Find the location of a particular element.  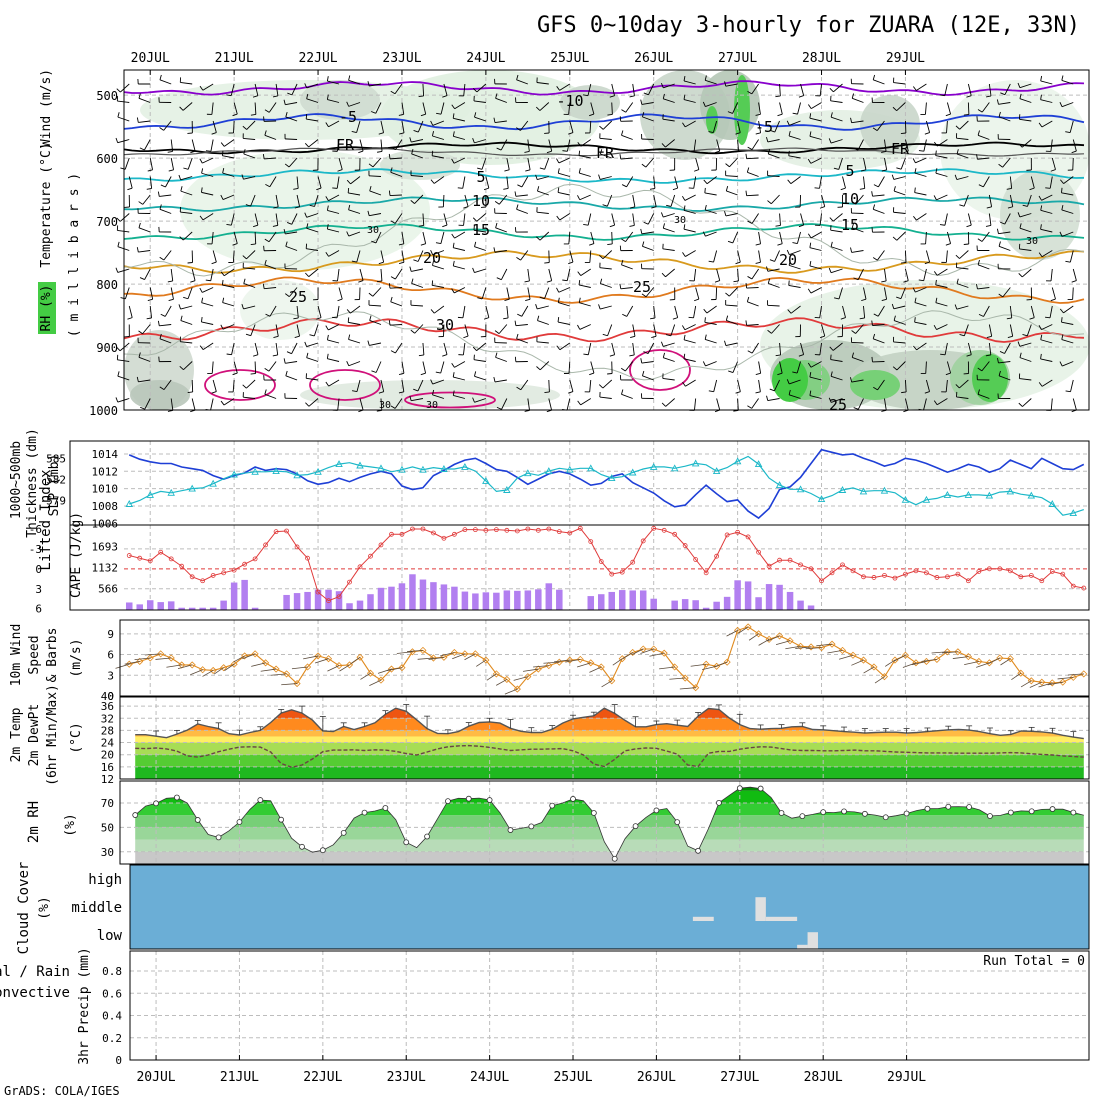

contour-label: 5 is located at coordinates (480, 177).